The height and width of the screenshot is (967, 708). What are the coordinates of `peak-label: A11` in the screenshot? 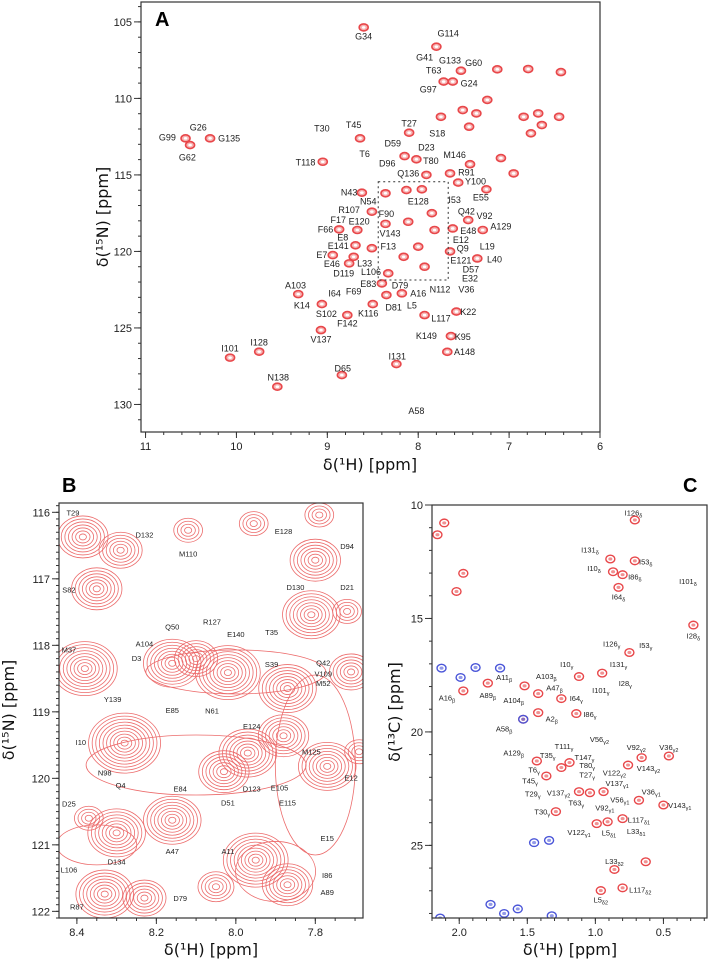 It's located at (227, 851).